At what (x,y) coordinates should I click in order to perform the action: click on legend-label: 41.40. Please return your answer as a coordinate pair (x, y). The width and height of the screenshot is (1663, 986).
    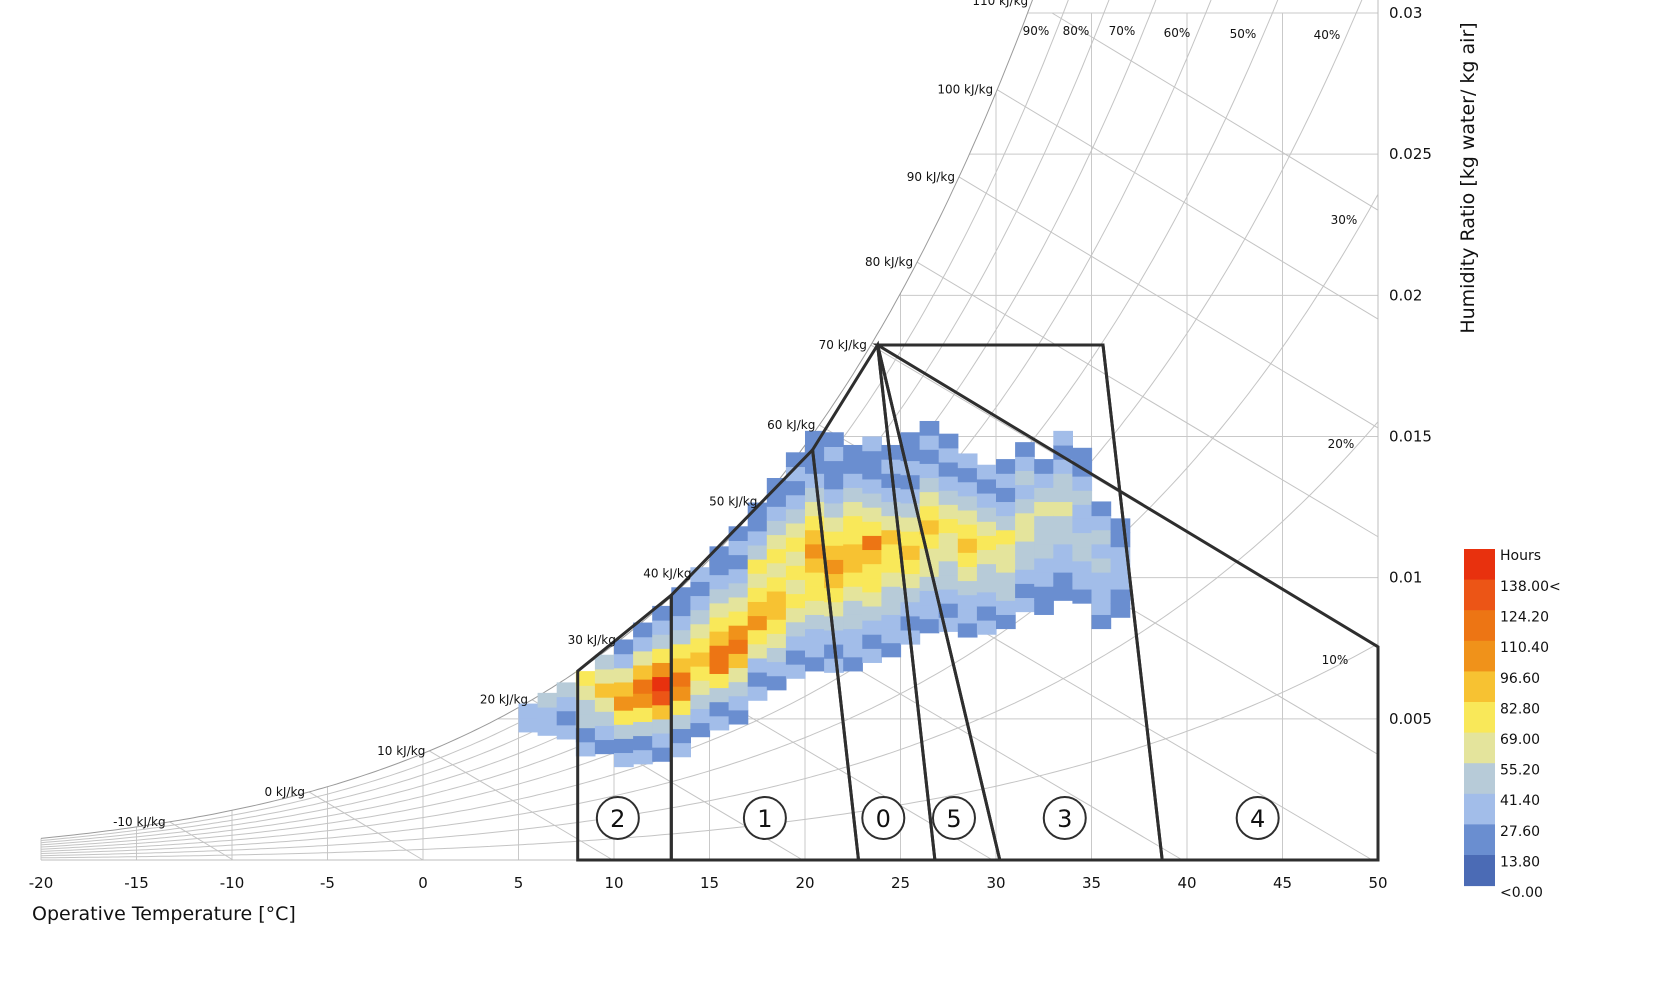
    Looking at the image, I should click on (1520, 801).